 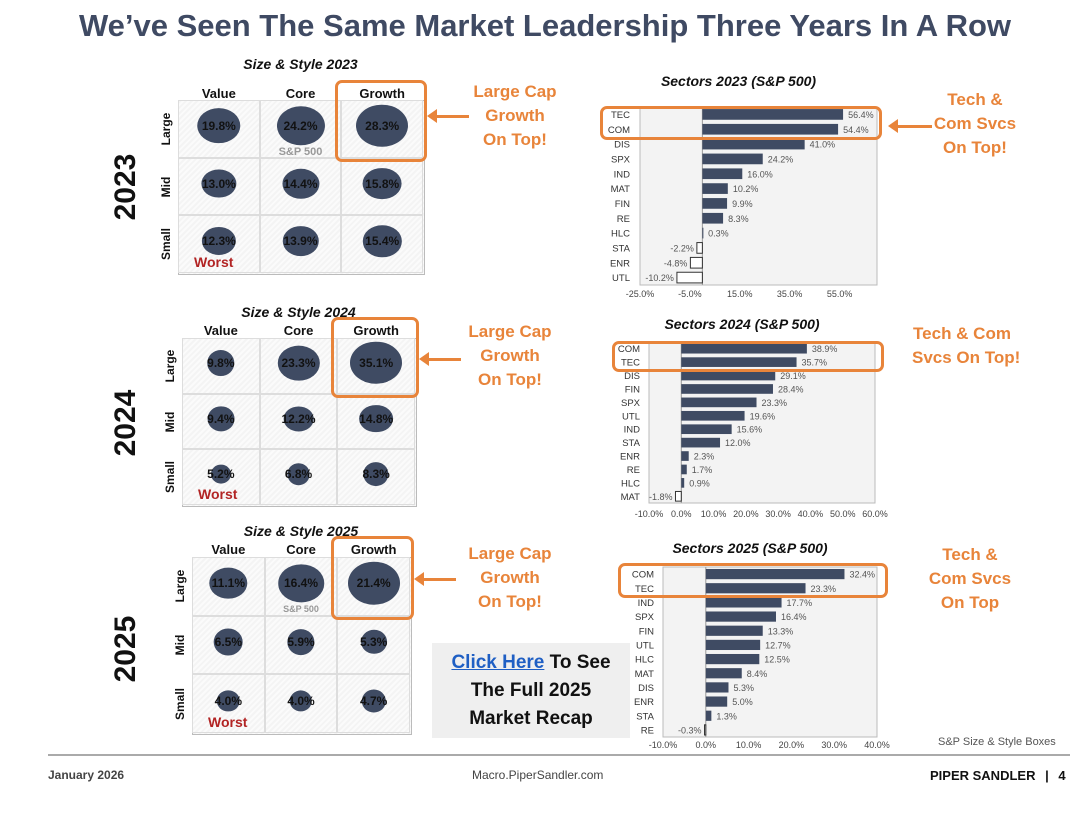 I want to click on click-here-link: Click Here, so click(x=498, y=662).